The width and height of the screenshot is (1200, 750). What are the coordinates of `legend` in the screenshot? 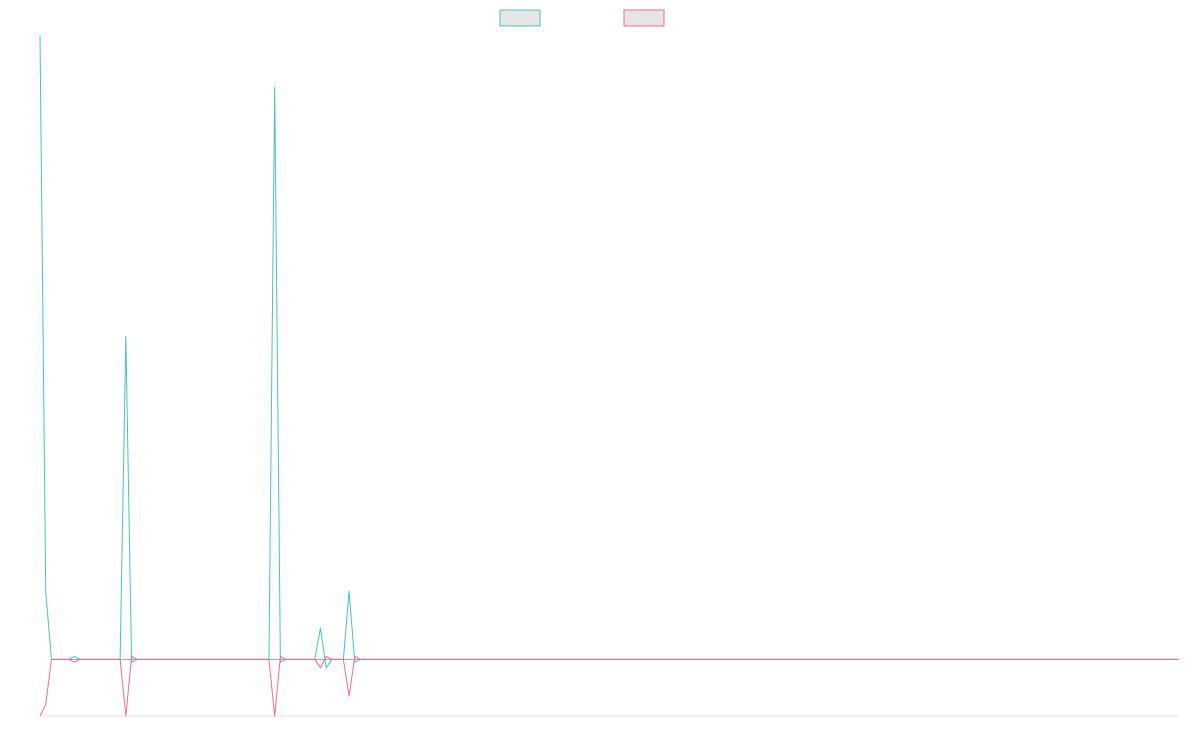 It's located at (582, 18).